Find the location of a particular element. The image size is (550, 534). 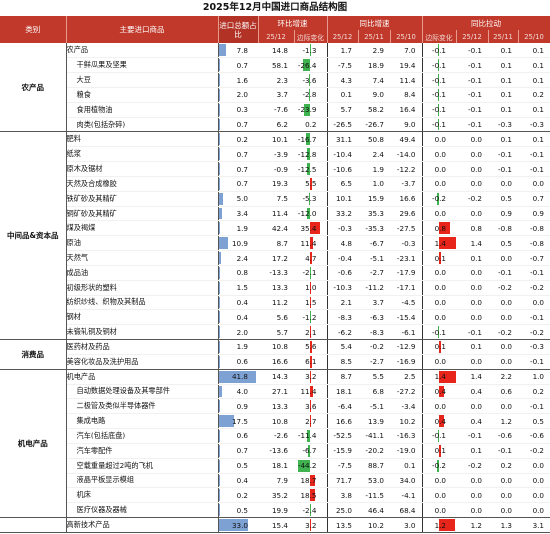

mom-value: 2.3 is located at coordinates (276, 80).